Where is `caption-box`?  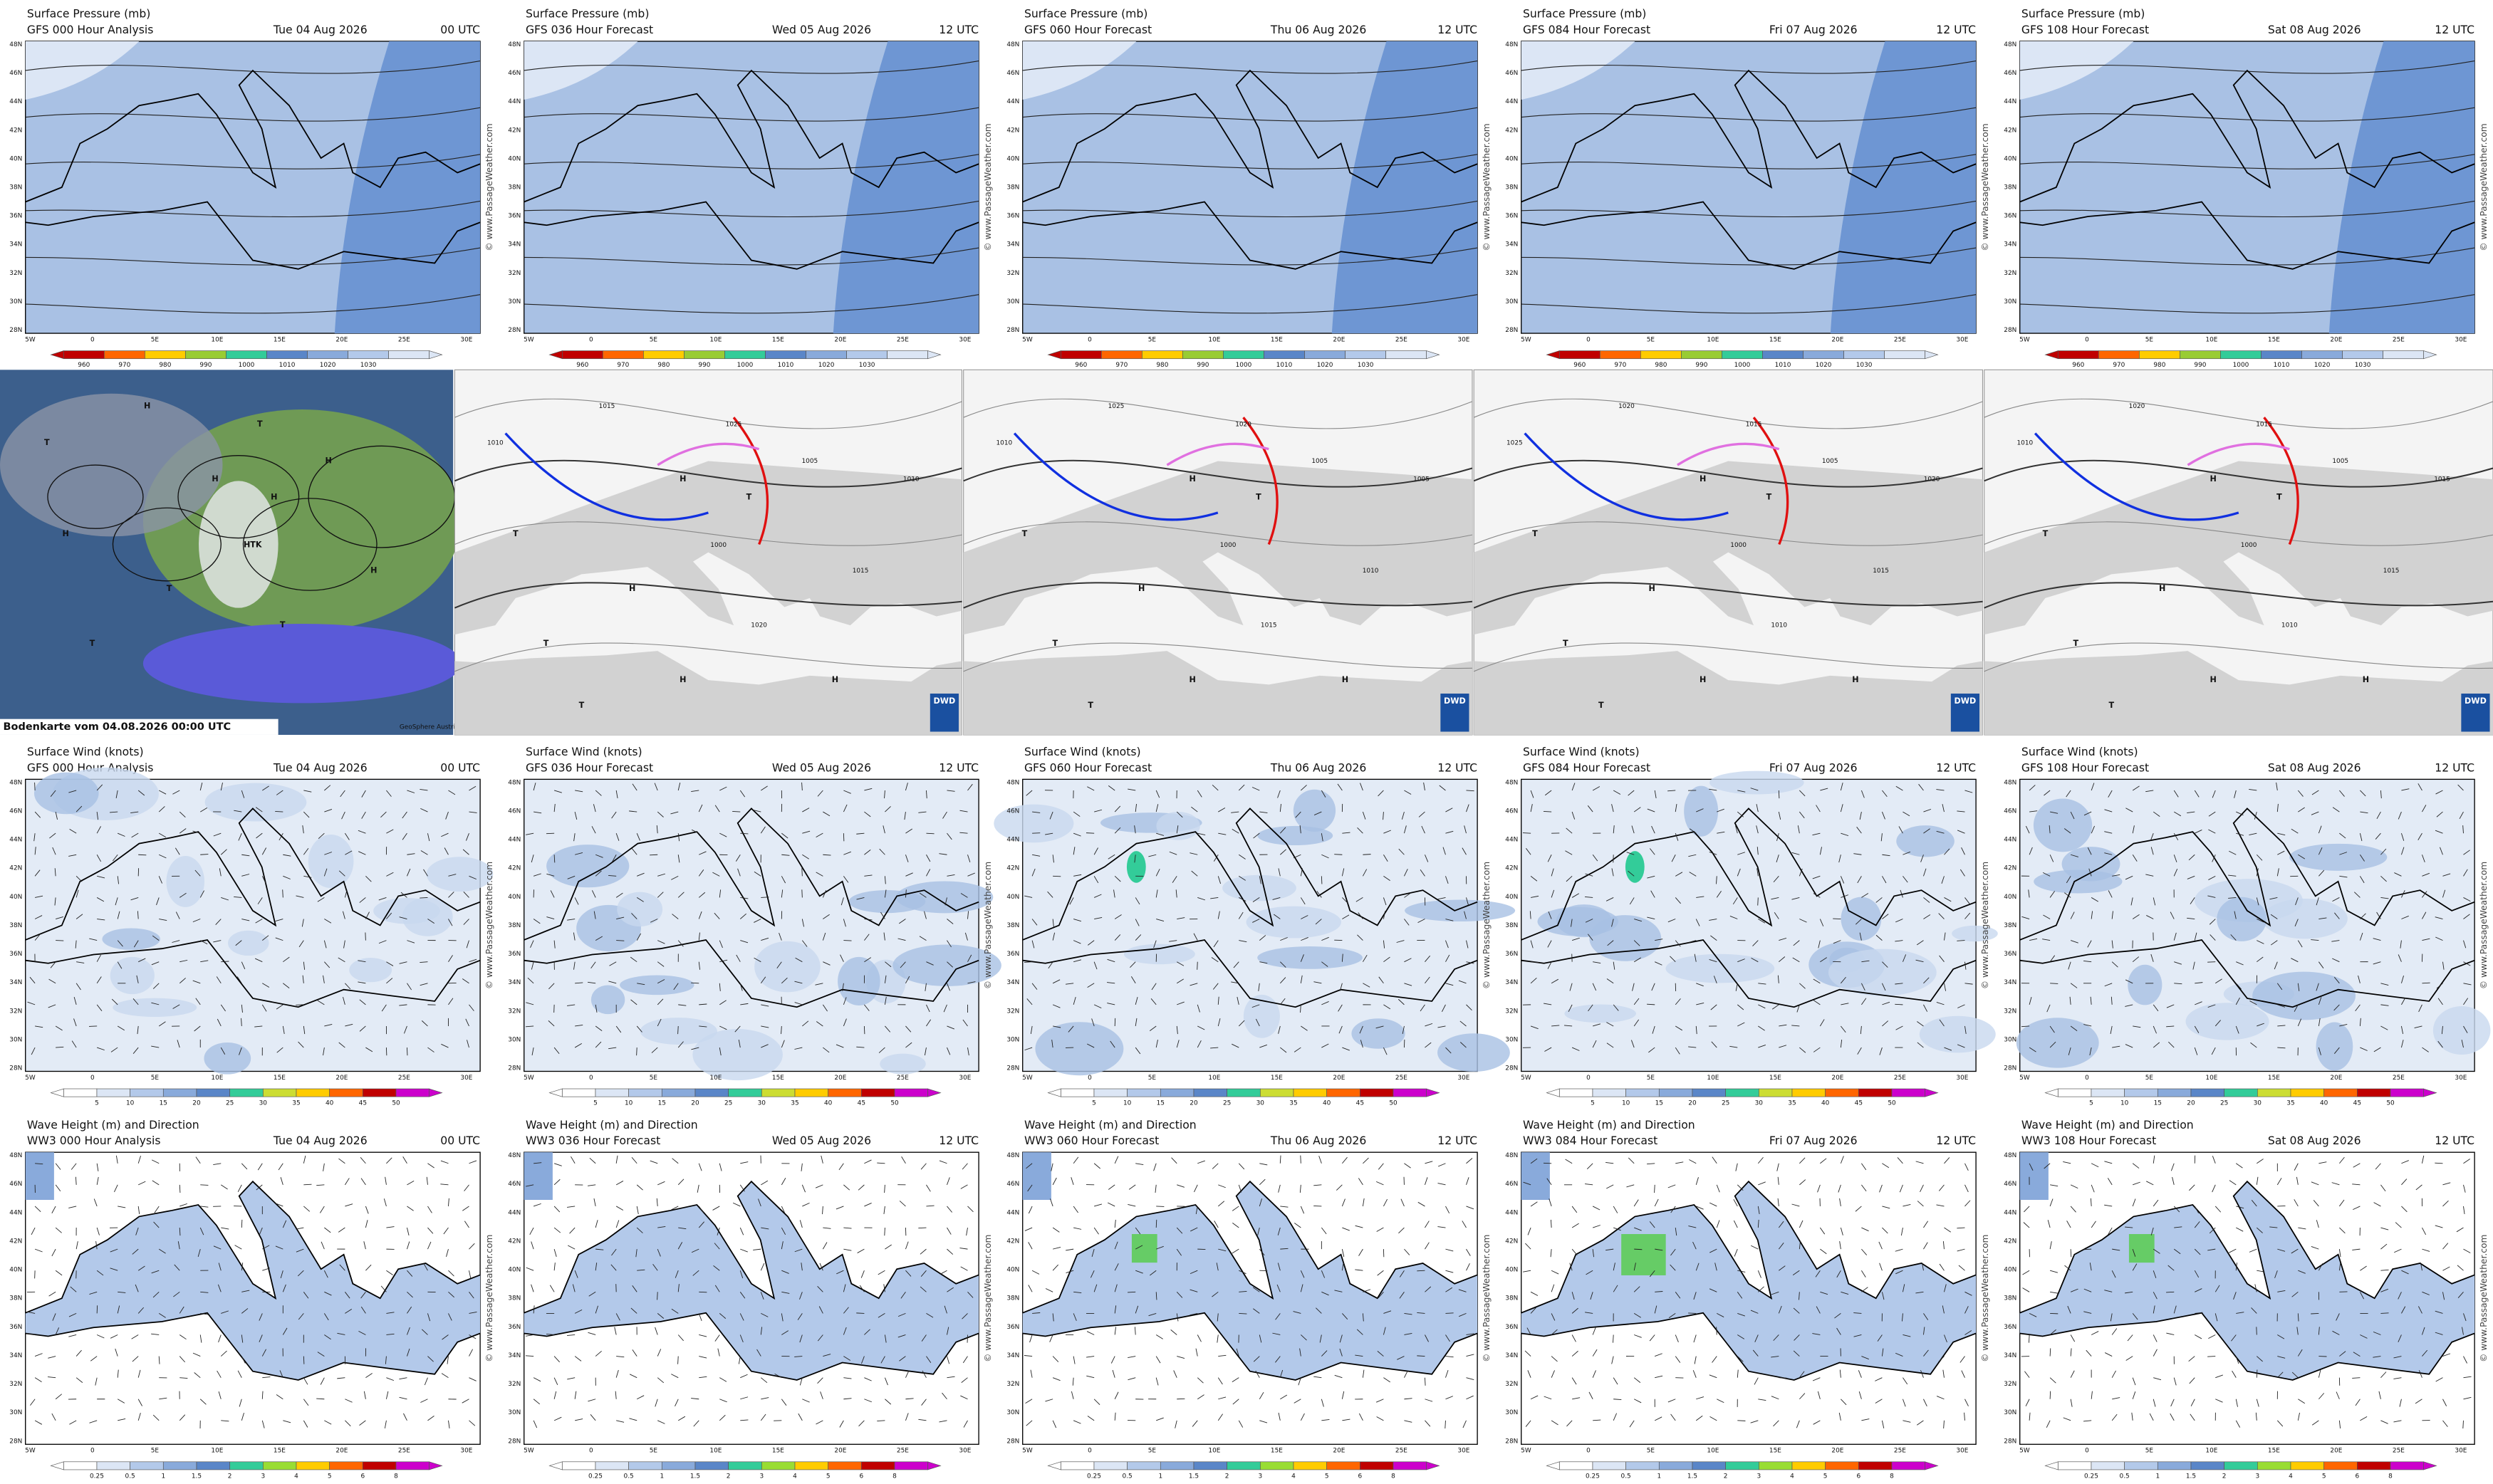
caption-box is located at coordinates (140, 727).